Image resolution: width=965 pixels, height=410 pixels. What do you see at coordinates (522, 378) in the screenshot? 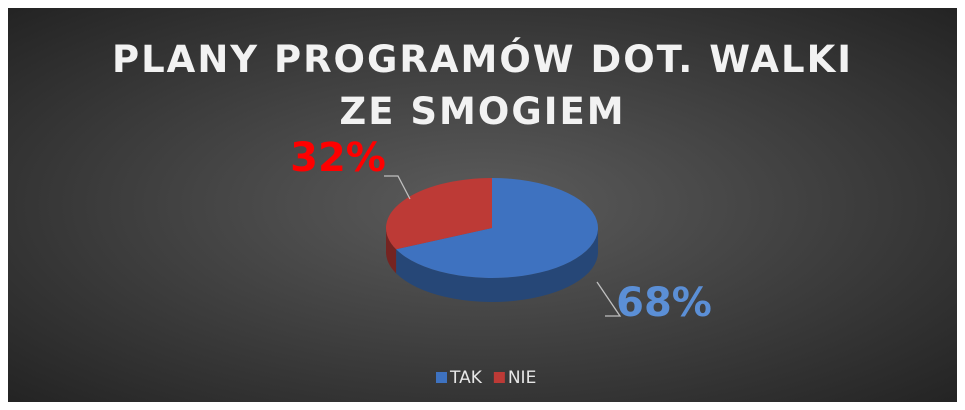
I see `legend-label: NIE` at bounding box center [522, 378].